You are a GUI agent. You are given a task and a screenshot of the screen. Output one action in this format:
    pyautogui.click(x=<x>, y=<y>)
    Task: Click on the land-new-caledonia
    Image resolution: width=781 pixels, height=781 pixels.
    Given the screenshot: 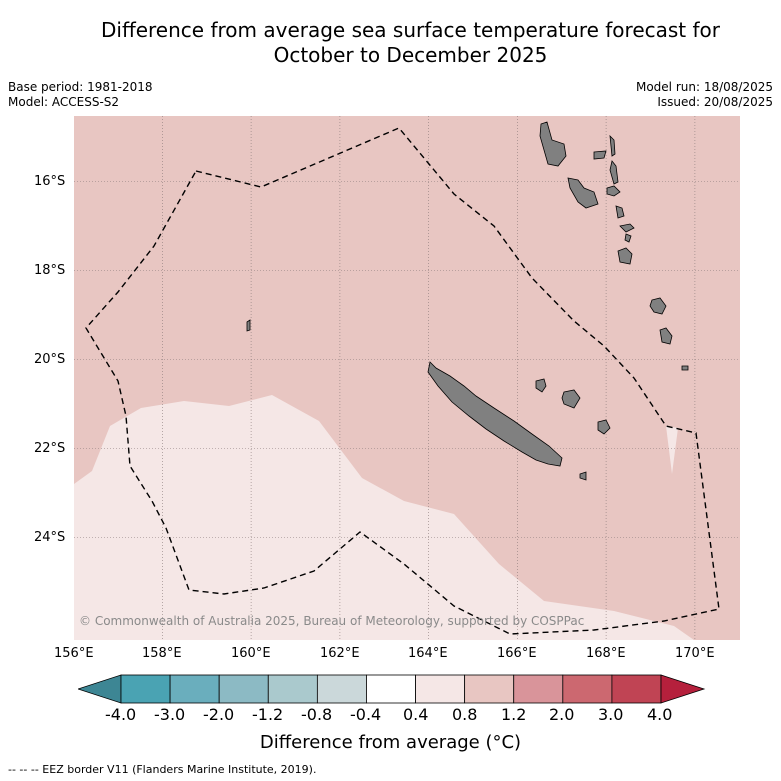 What is the action you would take?
    pyautogui.click(x=495, y=414)
    